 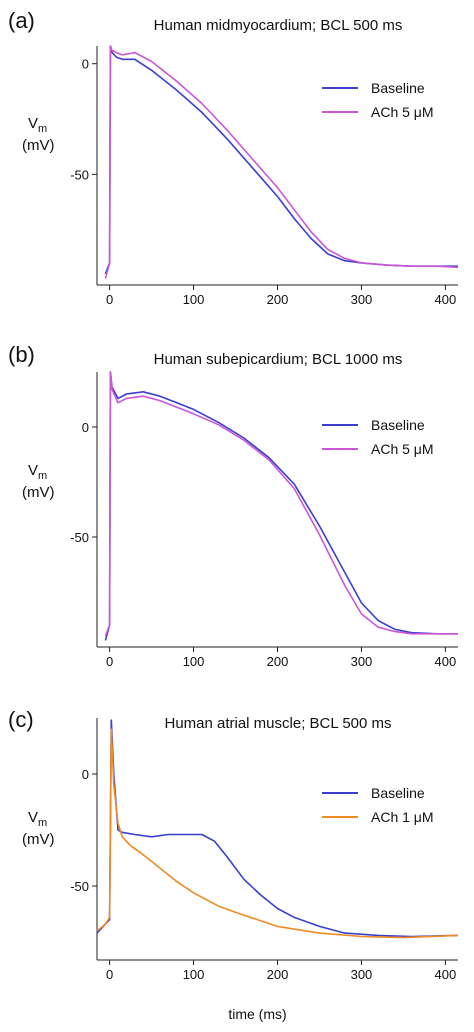 What do you see at coordinates (278, 25) in the screenshot?
I see `chart-title: Human midmyocardium; BCL 500 ms` at bounding box center [278, 25].